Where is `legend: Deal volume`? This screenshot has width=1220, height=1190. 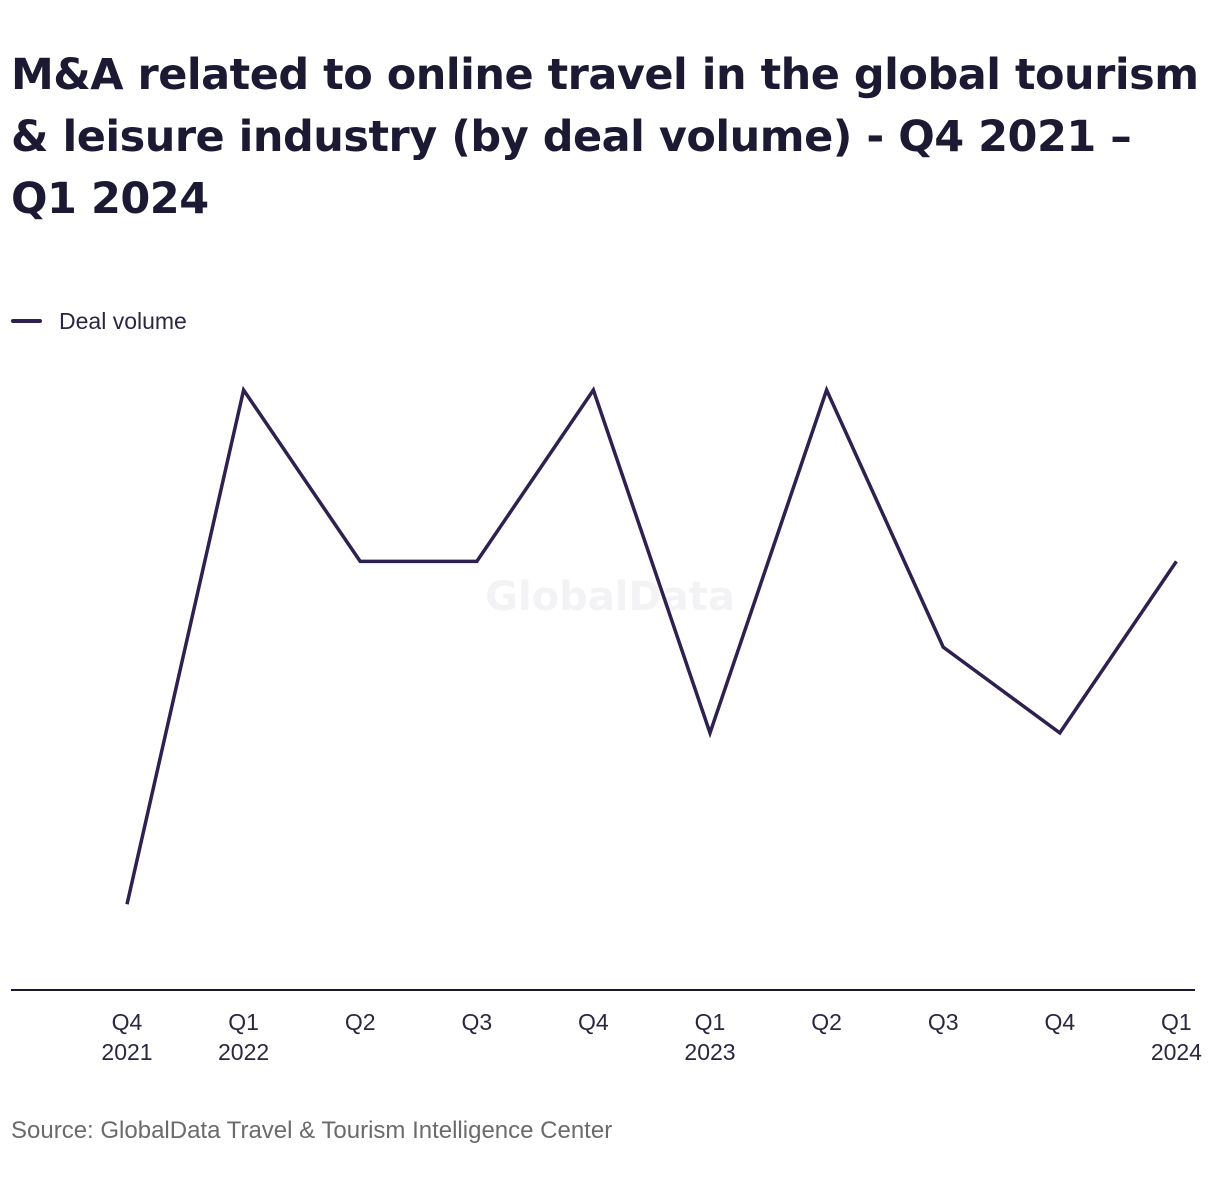
legend: Deal volume is located at coordinates (99, 321).